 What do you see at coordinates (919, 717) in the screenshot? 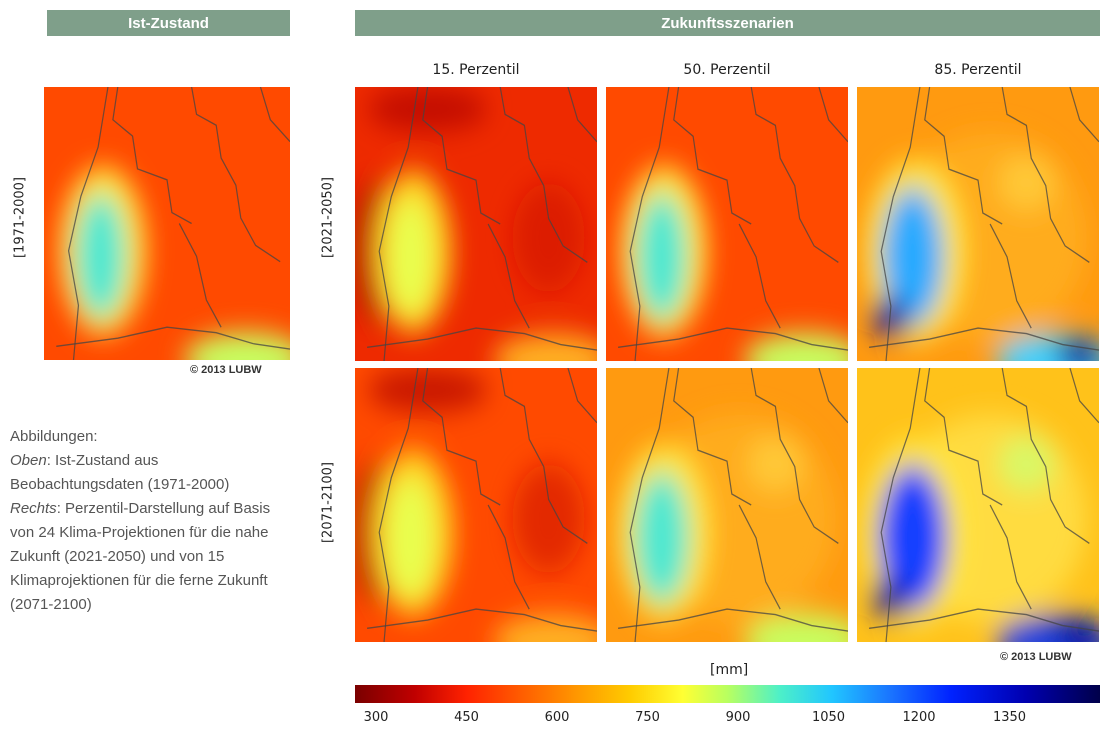
I see `colorbar-tick-label: 1200` at bounding box center [919, 717].